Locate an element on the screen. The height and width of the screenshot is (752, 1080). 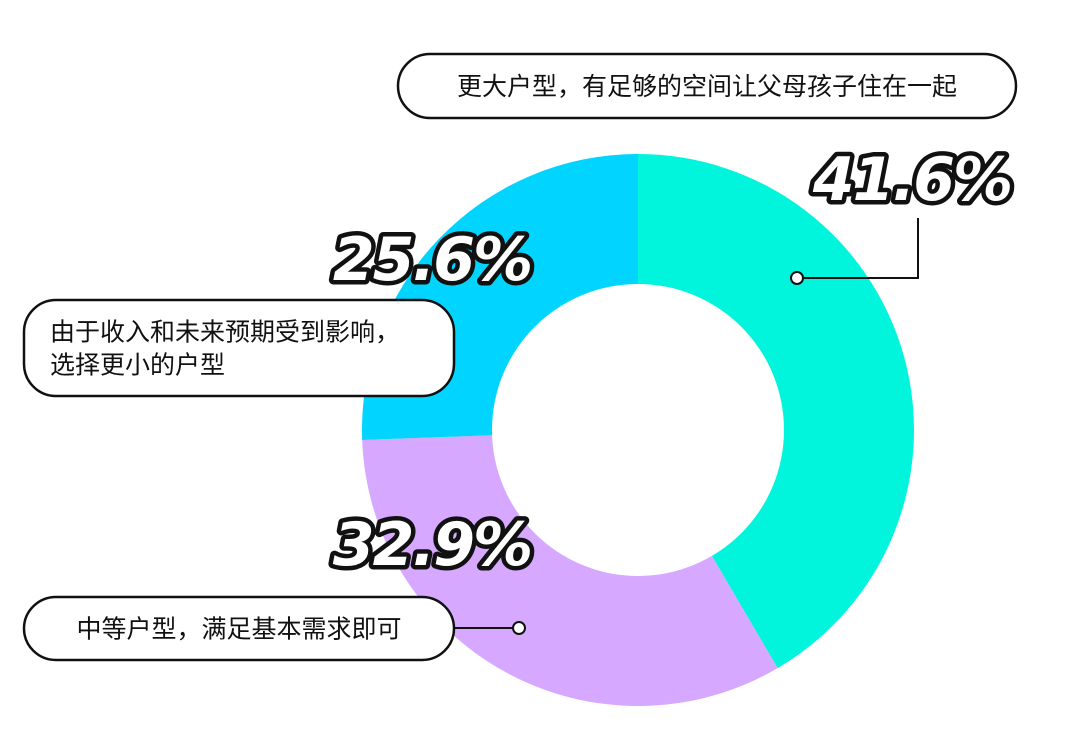
donut-hole is located at coordinates (638, 430).